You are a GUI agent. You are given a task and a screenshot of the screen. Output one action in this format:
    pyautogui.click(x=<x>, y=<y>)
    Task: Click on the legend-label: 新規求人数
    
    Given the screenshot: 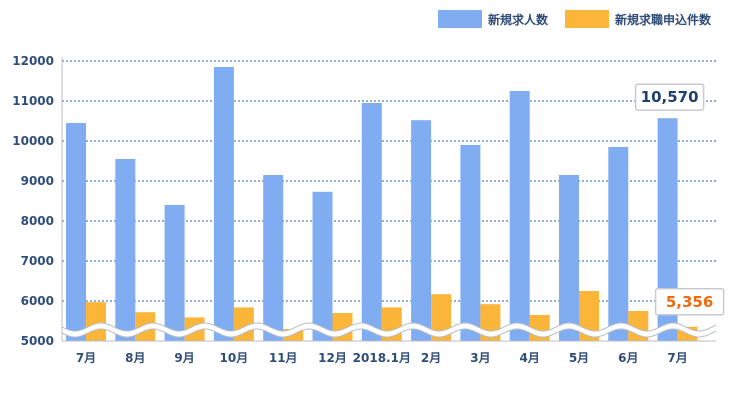 What is the action you would take?
    pyautogui.click(x=518, y=19)
    